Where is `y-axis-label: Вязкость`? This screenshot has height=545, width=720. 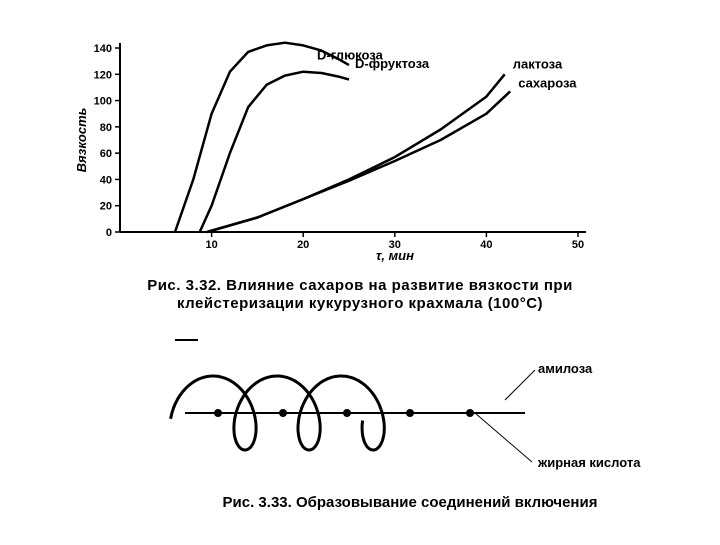
y-axis-label: Вязкость is located at coordinates (81, 140).